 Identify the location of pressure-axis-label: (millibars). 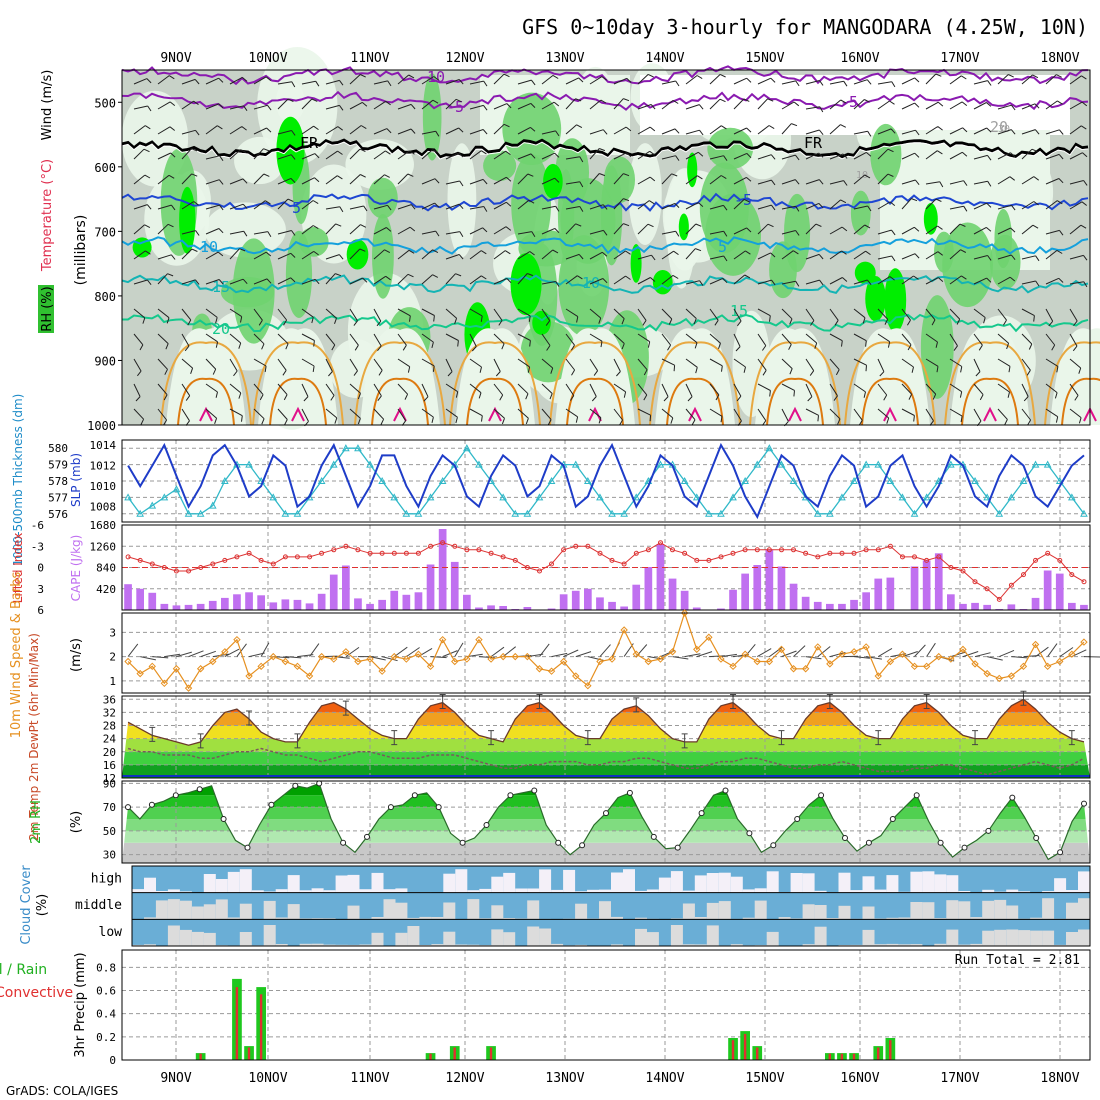
(81, 250).